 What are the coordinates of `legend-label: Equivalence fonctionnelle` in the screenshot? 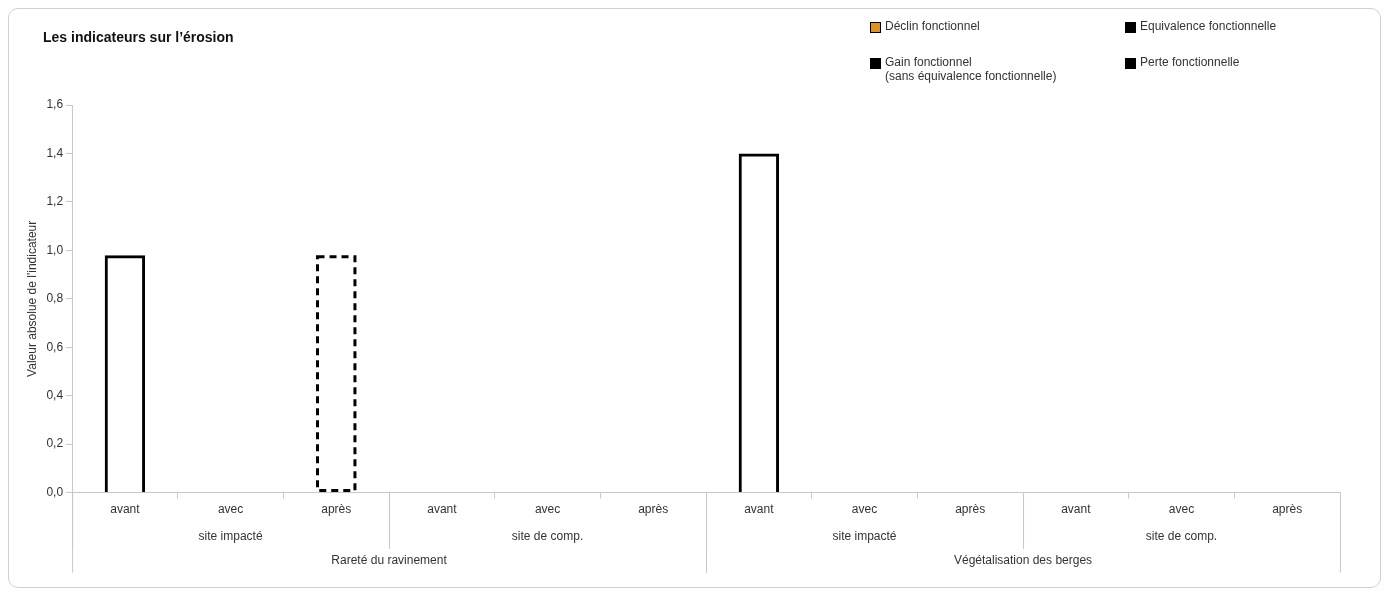 It's located at (1208, 26).